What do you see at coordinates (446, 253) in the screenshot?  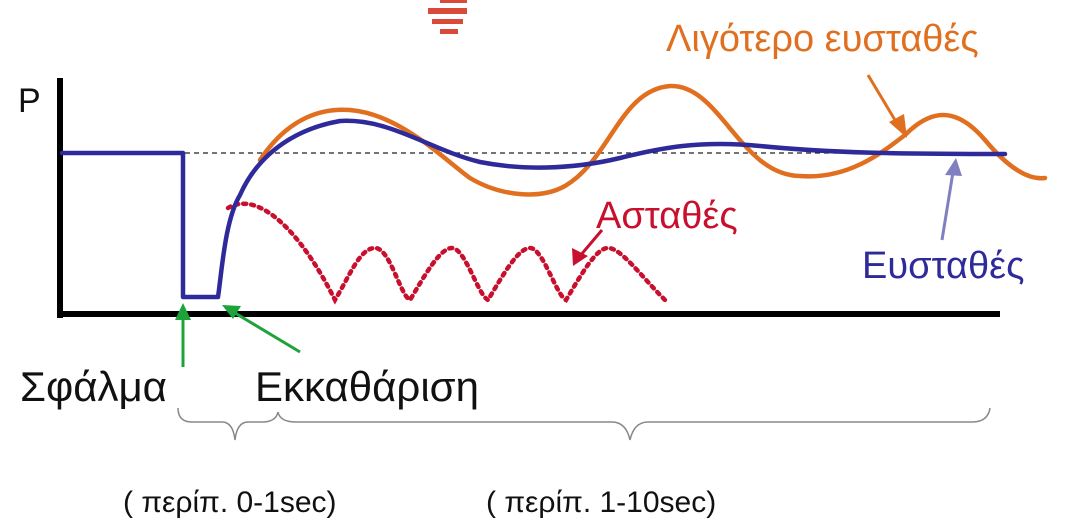 I see `unstable-curve` at bounding box center [446, 253].